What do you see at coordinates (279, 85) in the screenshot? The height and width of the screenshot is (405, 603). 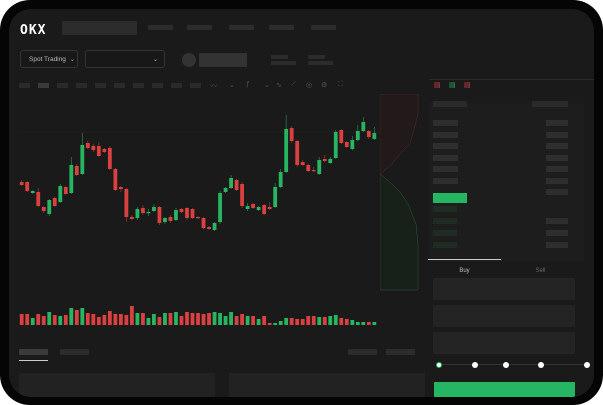 I see `chart-line-icon: ∿` at bounding box center [279, 85].